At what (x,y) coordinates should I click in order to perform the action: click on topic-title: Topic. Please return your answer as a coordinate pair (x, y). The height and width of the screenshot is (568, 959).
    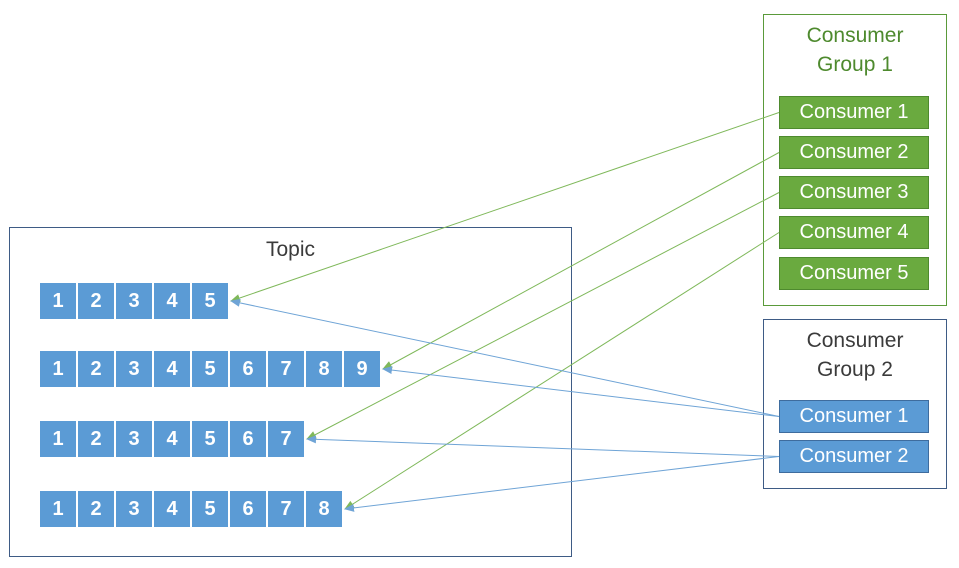
    Looking at the image, I should click on (290, 249).